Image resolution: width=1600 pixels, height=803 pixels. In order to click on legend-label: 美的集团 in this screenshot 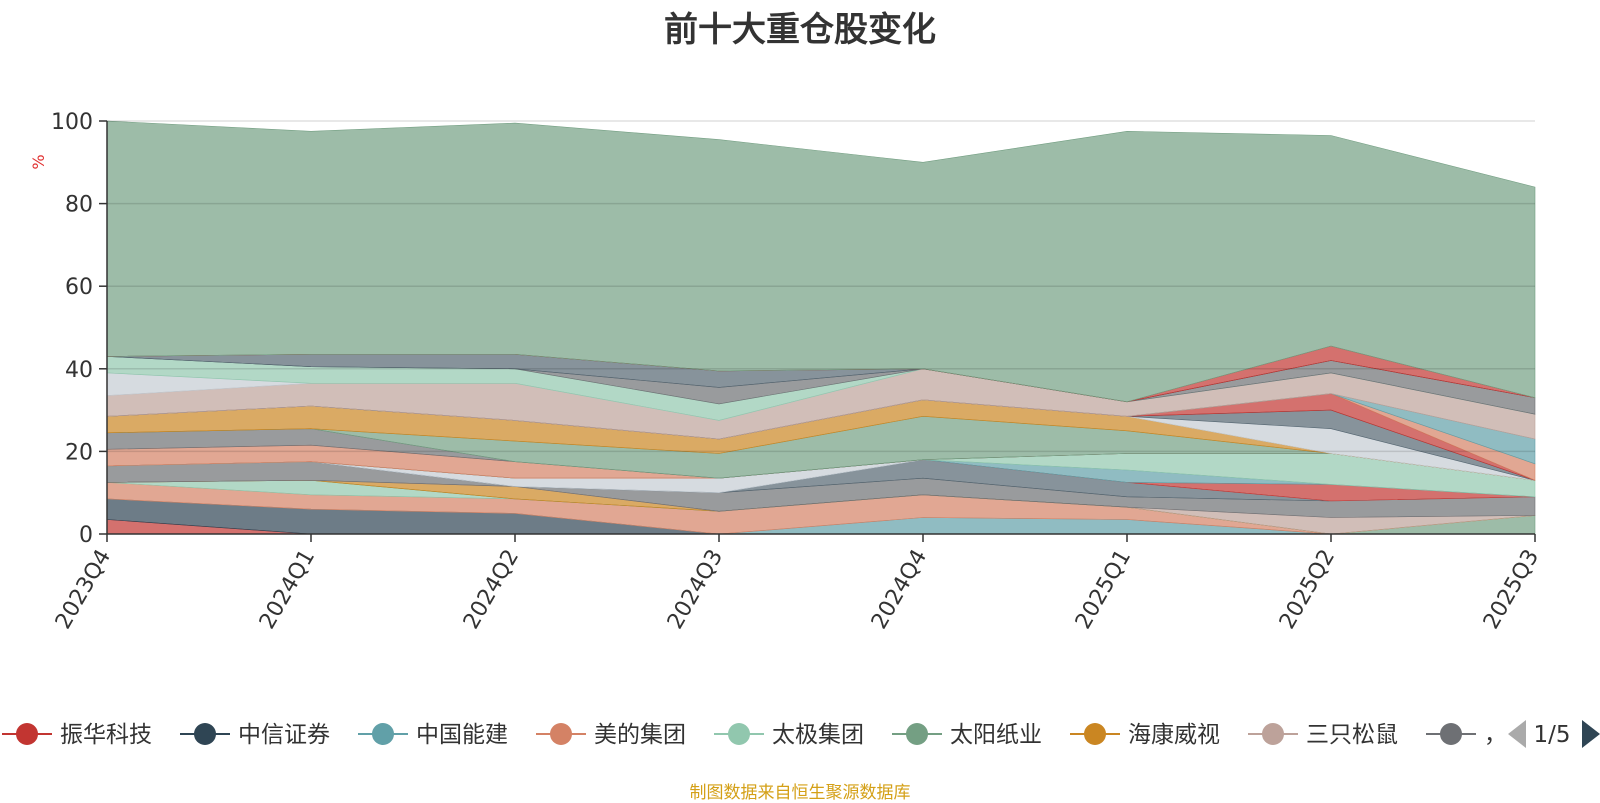, I will do `click(640, 735)`.